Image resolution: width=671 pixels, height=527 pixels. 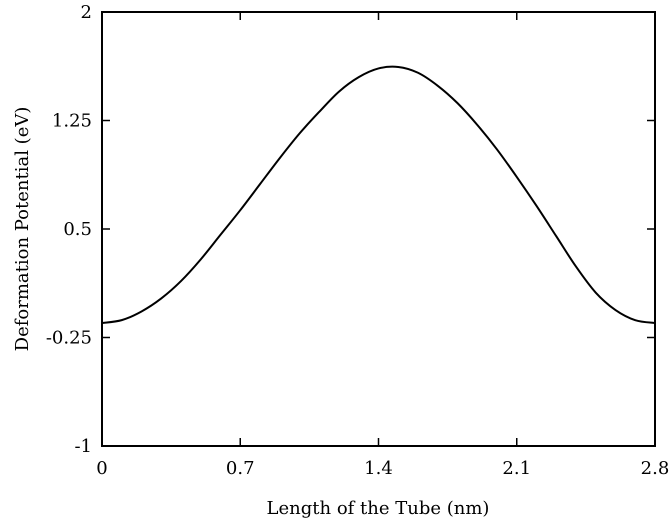 I want to click on x-tick-label-0: 0, so click(x=101, y=468).